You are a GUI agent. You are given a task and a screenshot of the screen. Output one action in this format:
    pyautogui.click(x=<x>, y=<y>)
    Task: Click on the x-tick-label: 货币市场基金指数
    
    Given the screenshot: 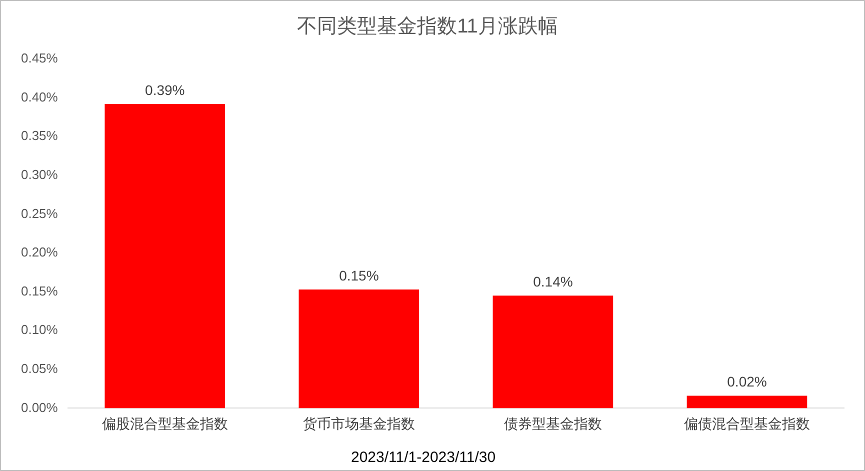 What is the action you would take?
    pyautogui.click(x=358, y=423)
    